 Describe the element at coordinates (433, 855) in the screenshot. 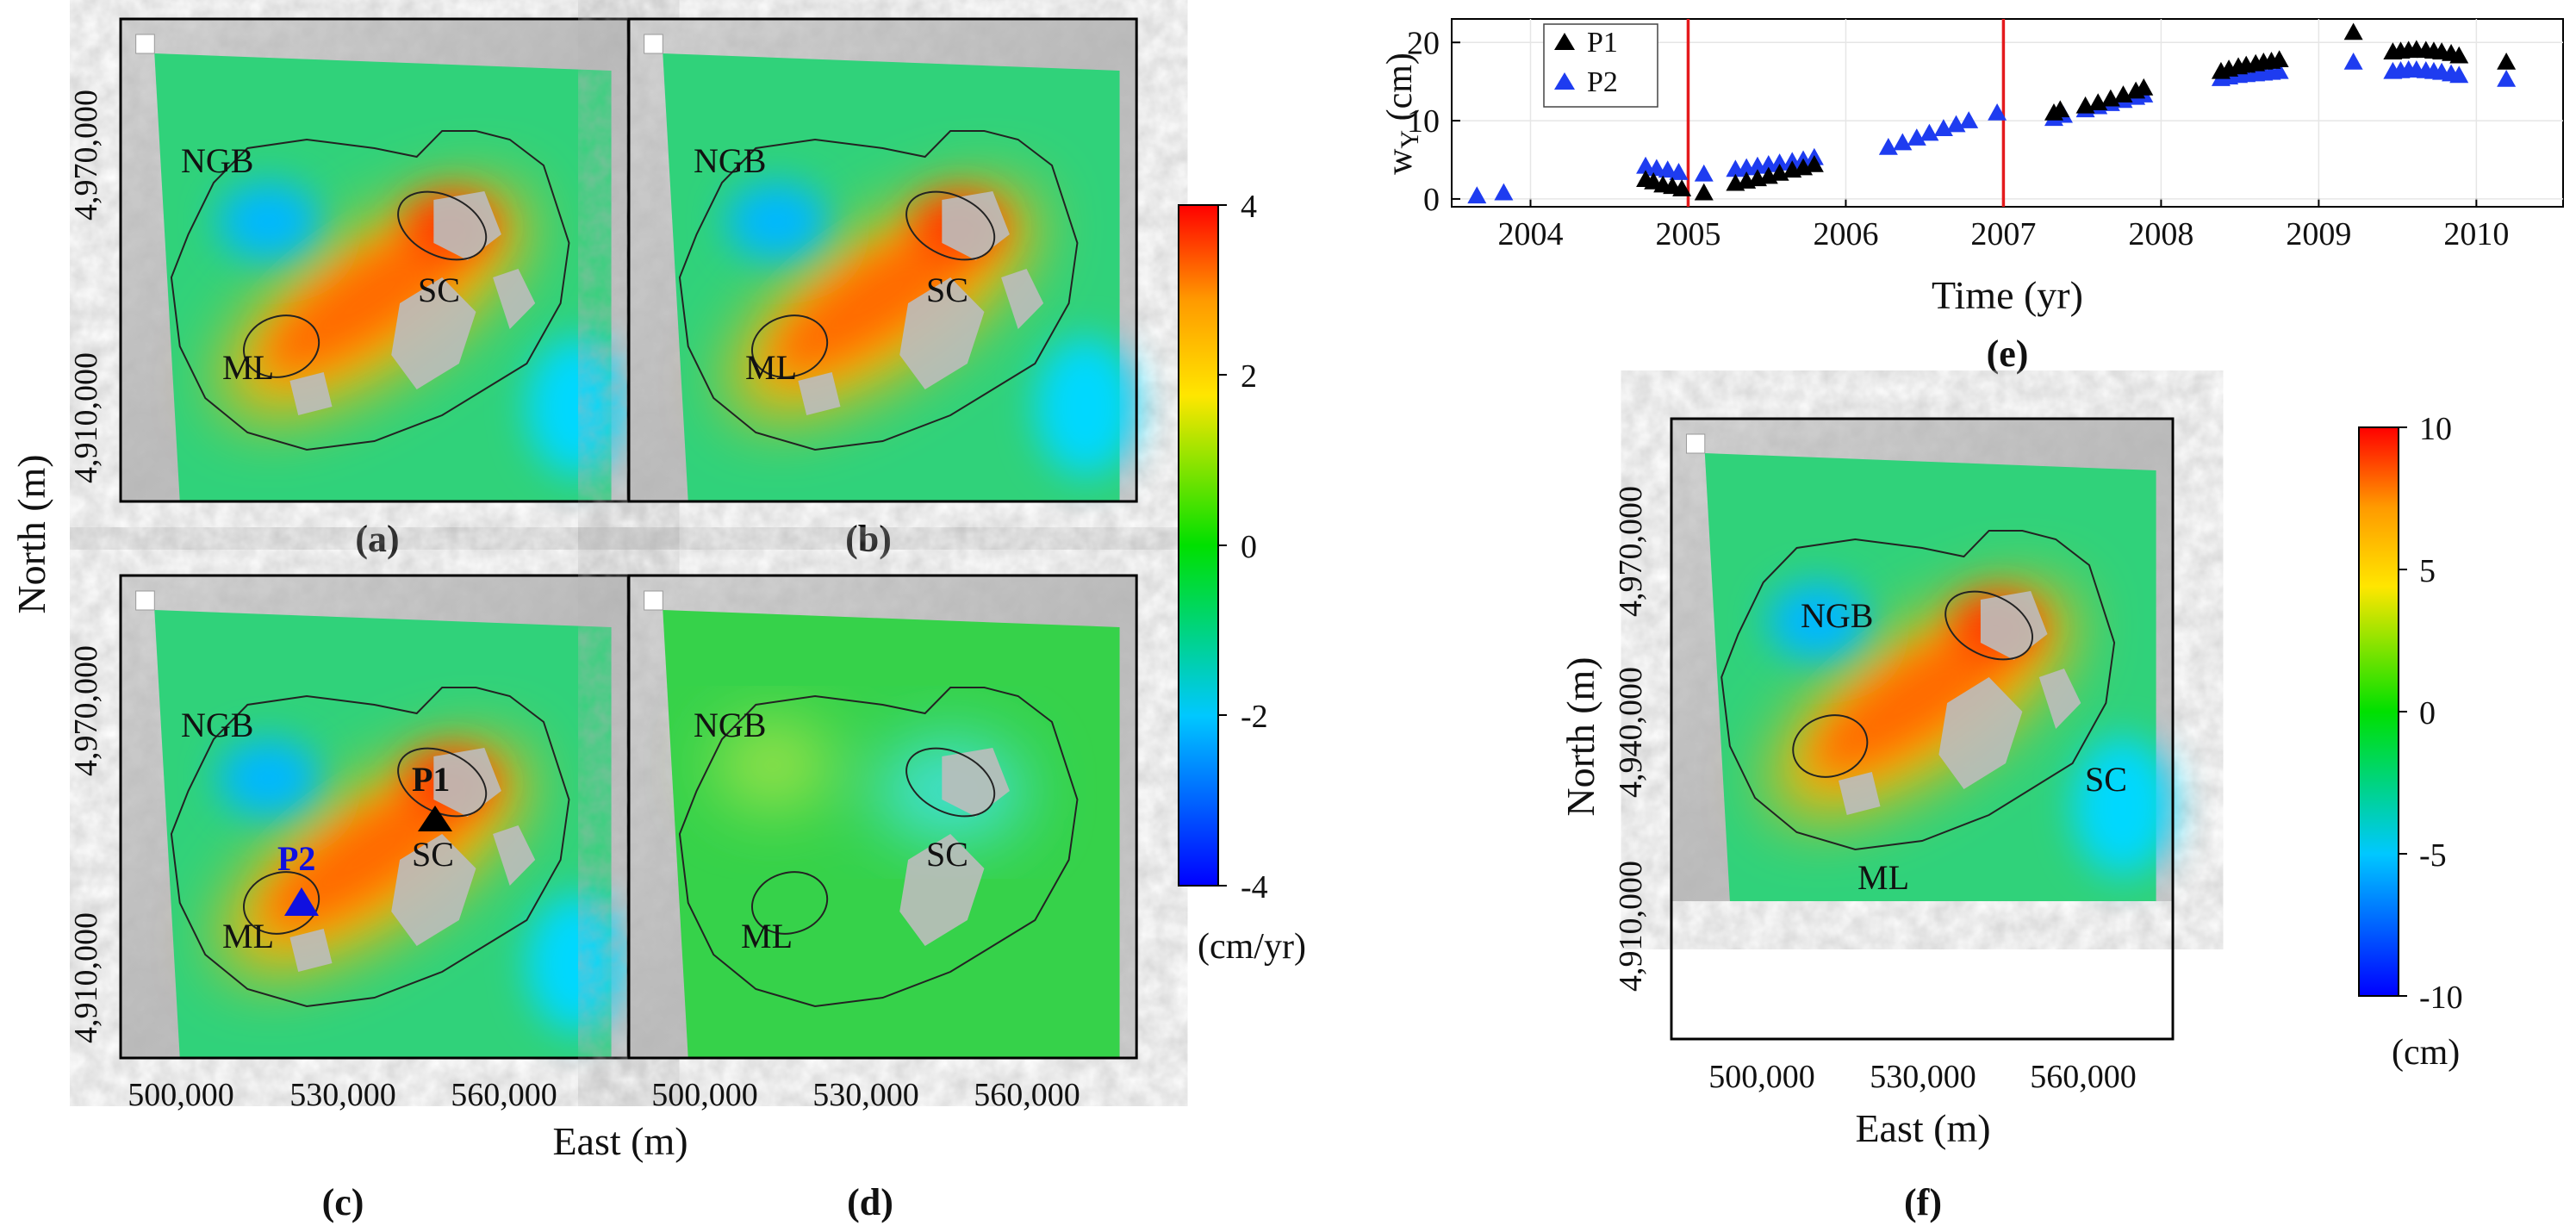

I see `panel-c-place-sc: SC` at that location.